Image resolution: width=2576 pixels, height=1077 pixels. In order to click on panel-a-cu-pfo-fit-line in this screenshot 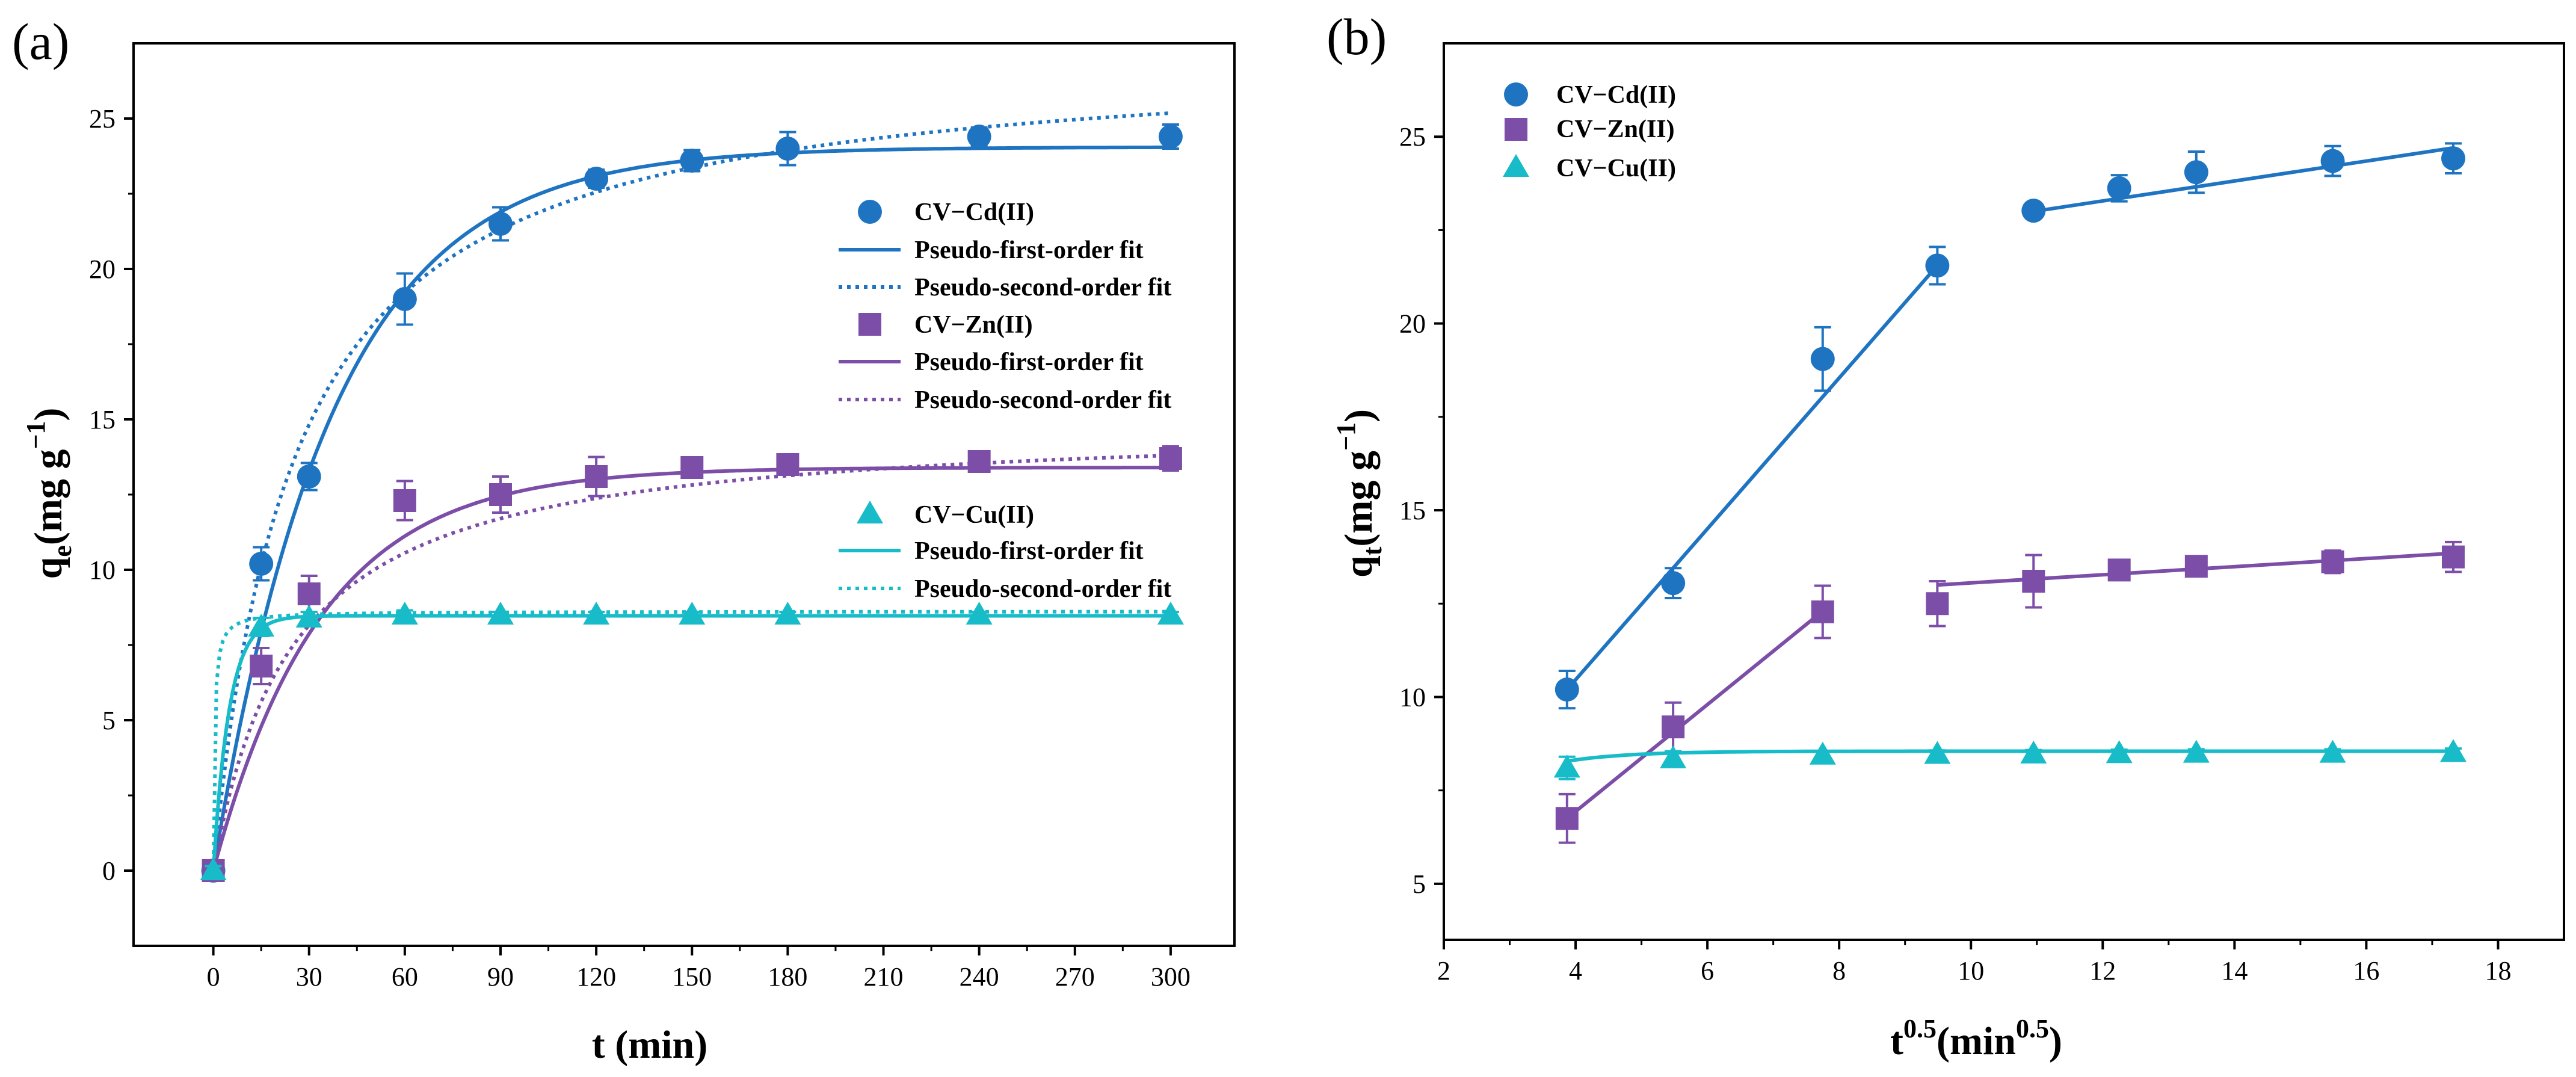, I will do `click(691, 742)`.